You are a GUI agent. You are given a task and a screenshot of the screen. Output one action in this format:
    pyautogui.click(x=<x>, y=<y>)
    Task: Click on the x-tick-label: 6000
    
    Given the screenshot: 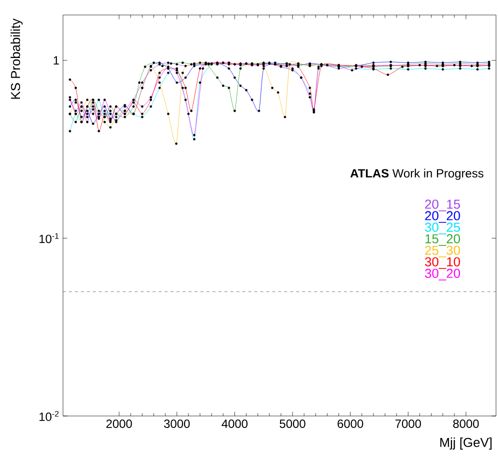 What is the action you would take?
    pyautogui.click(x=351, y=424)
    